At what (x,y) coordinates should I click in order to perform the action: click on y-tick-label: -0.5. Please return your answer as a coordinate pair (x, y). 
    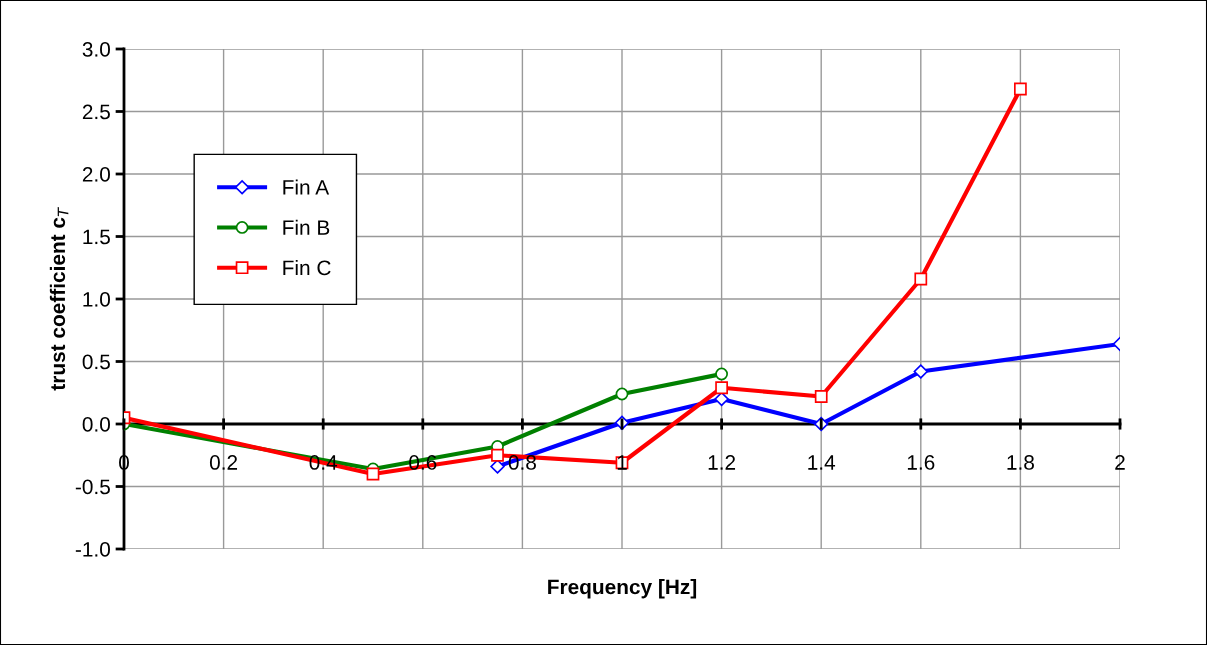
    Looking at the image, I should click on (92, 487).